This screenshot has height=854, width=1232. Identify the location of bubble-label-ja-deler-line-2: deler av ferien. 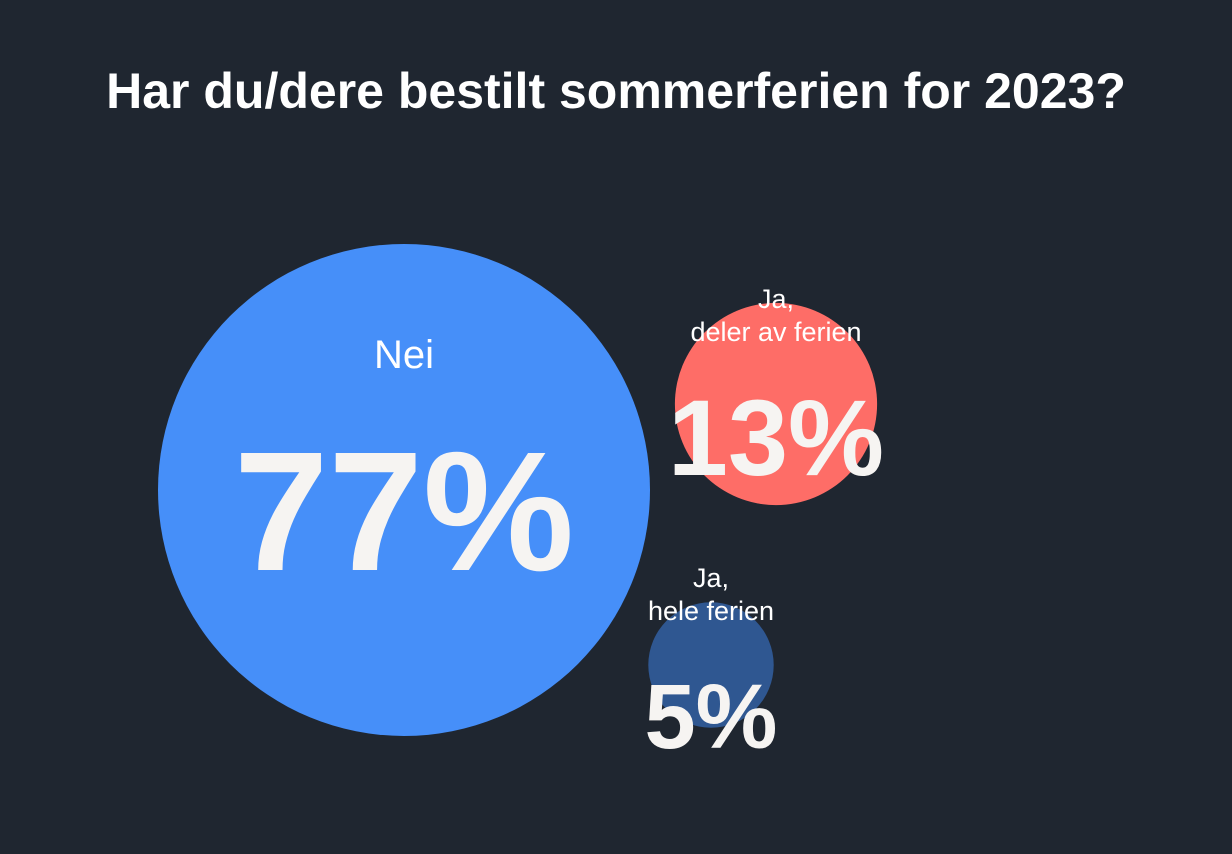
(775, 332).